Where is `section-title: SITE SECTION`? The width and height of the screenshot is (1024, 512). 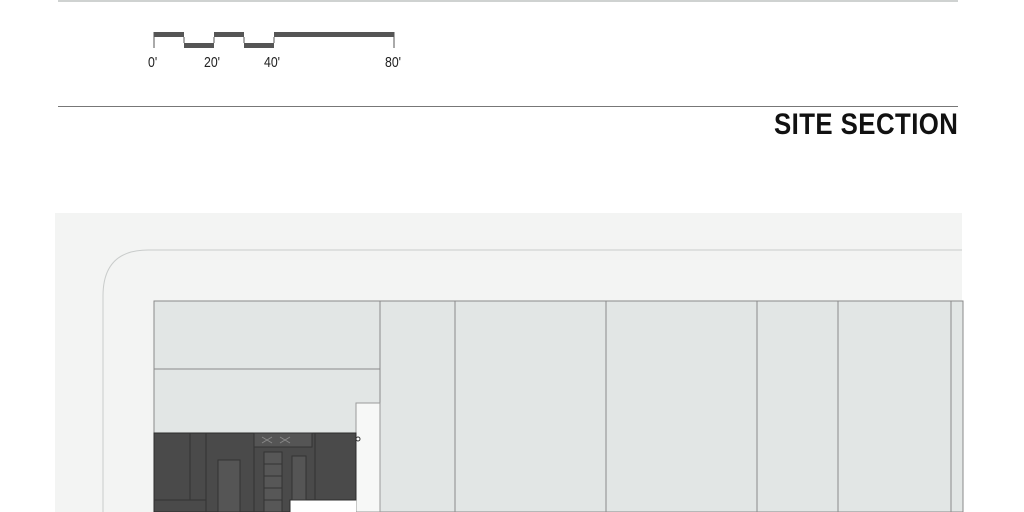
section-title: SITE SECTION is located at coordinates (865, 124).